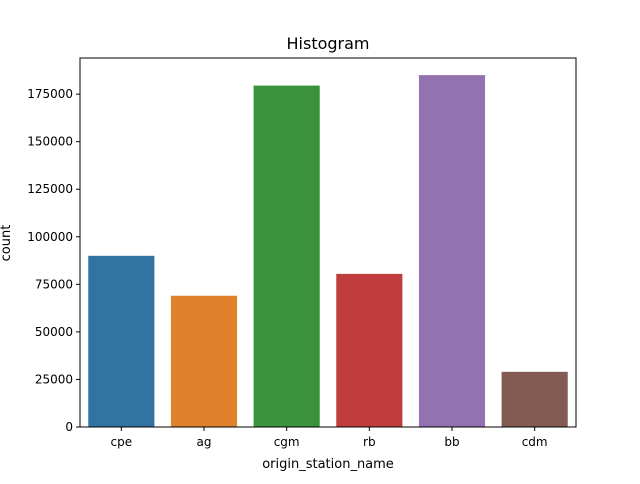 The height and width of the screenshot is (484, 640). I want to click on y-tick-label: 150000, so click(50, 142).